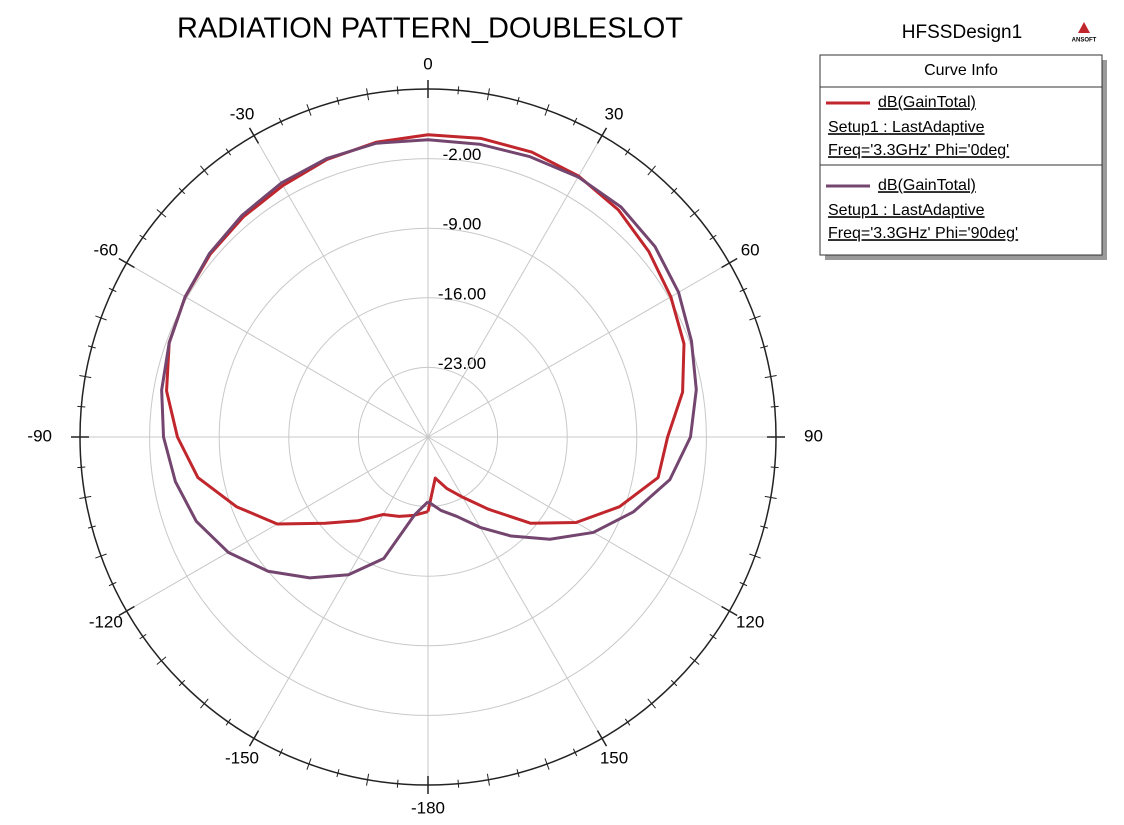 This screenshot has width=1124, height=825. Describe the element at coordinates (962, 32) in the screenshot. I see `design-name: HFSSDesign1` at that location.